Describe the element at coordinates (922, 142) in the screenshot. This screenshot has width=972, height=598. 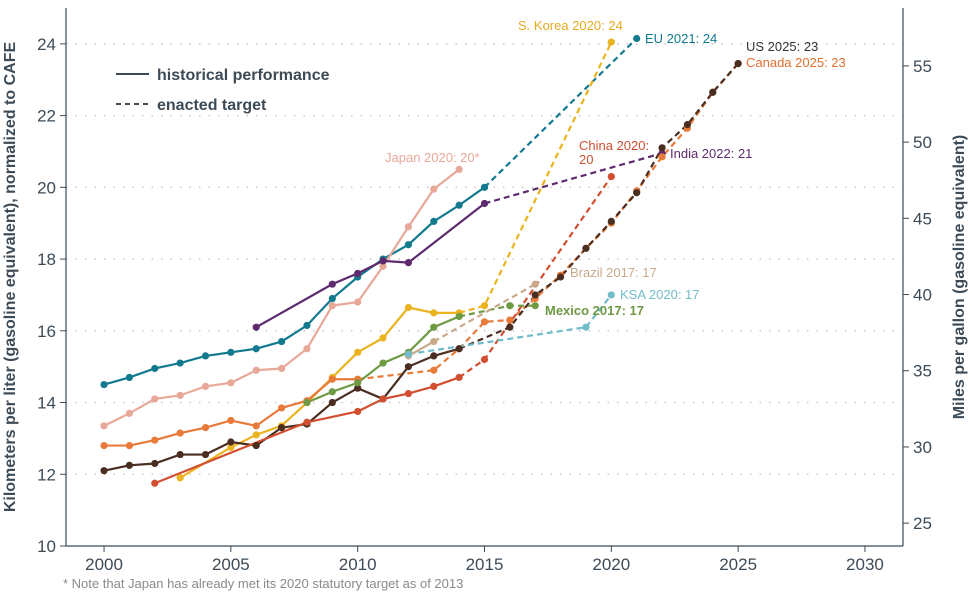
I see `y2-tick-label: 50` at that location.